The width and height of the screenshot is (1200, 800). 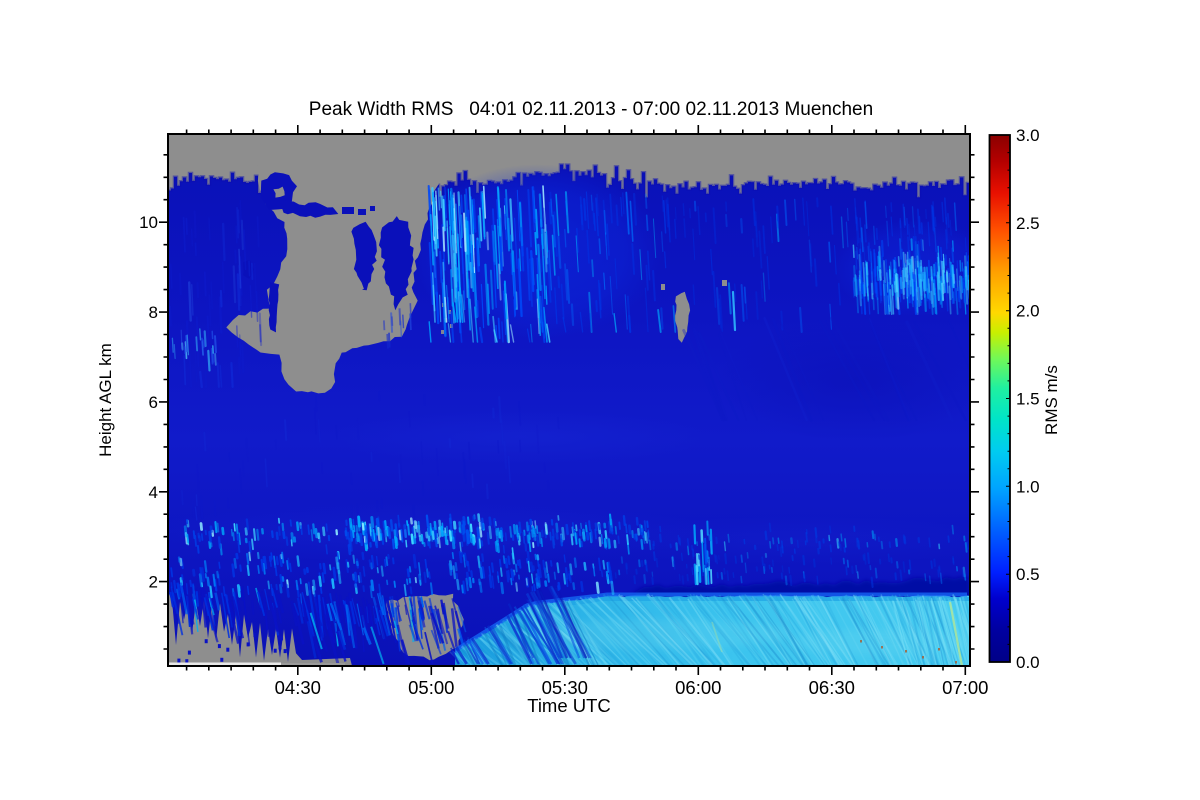 What do you see at coordinates (965, 687) in the screenshot?
I see `svg-text: 07:00` at bounding box center [965, 687].